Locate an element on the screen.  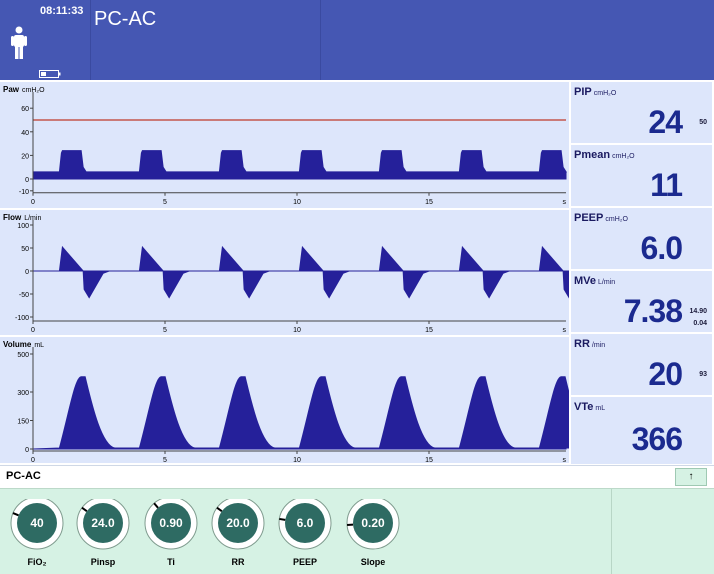
controls-side-panel is located at coordinates (662, 531).